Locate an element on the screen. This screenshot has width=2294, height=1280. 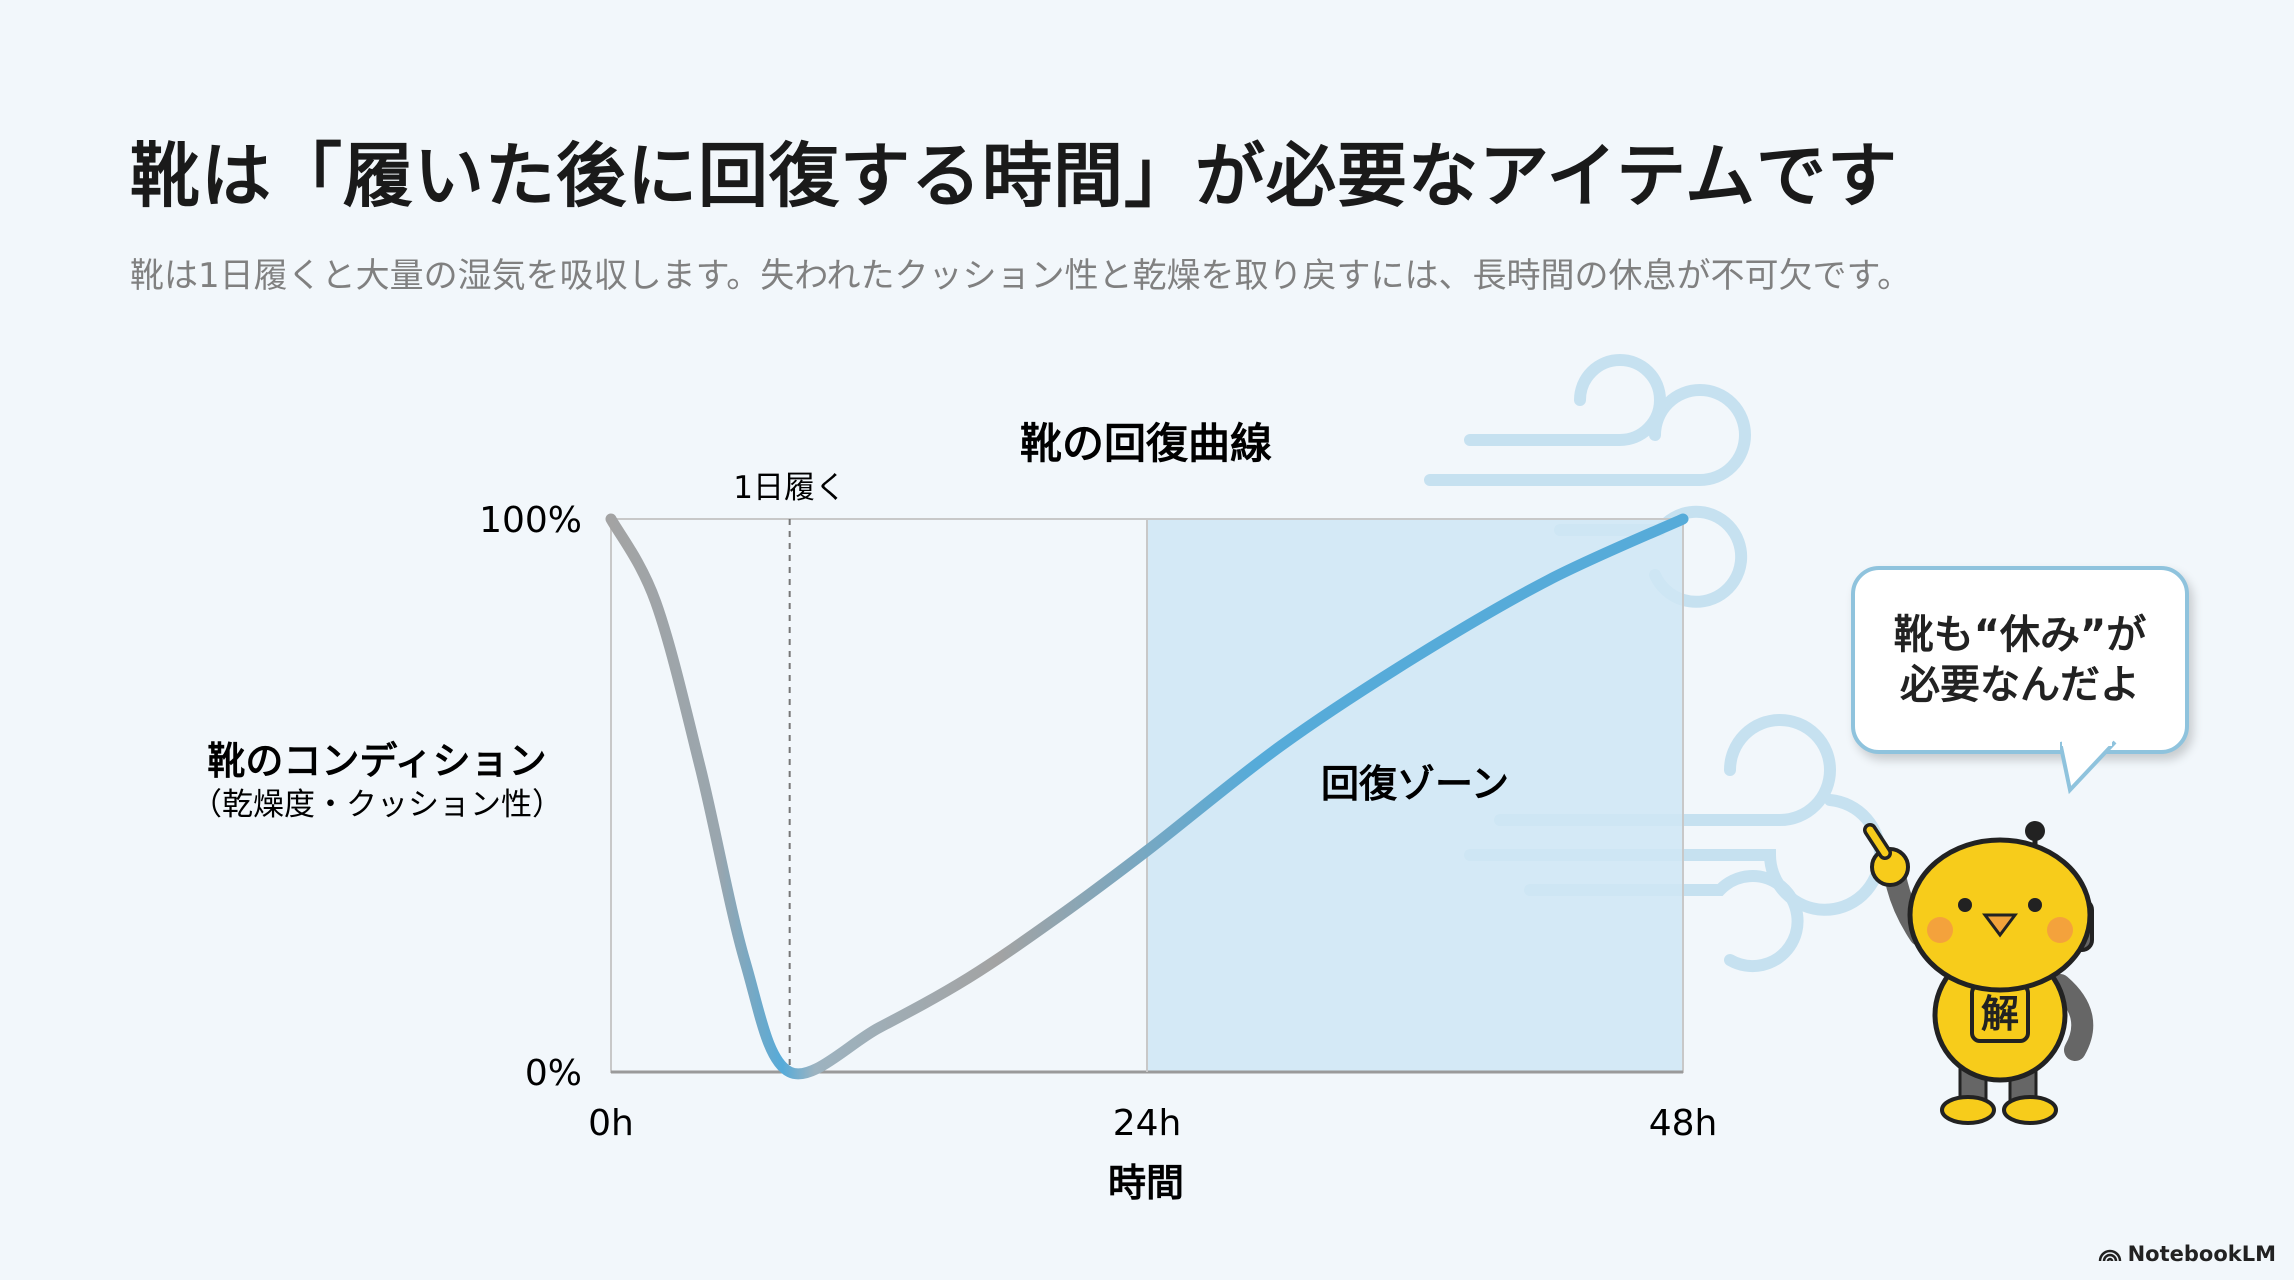
bubble-line-1: 靴も“休み”が is located at coordinates (2020, 635).